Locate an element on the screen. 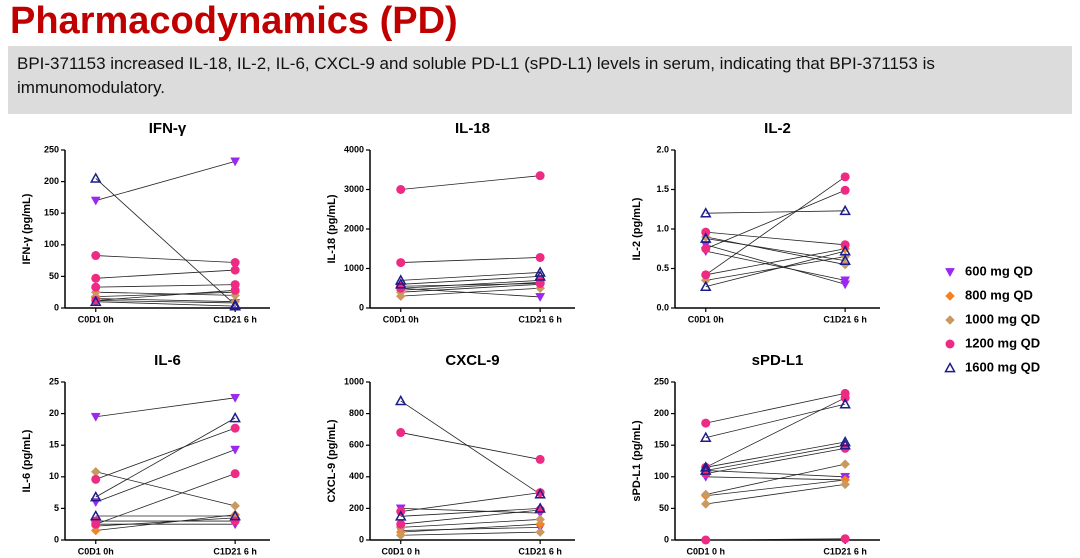 Image resolution: width=1080 pixels, height=558 pixels. y-tick-label: 1.0 is located at coordinates (662, 228).